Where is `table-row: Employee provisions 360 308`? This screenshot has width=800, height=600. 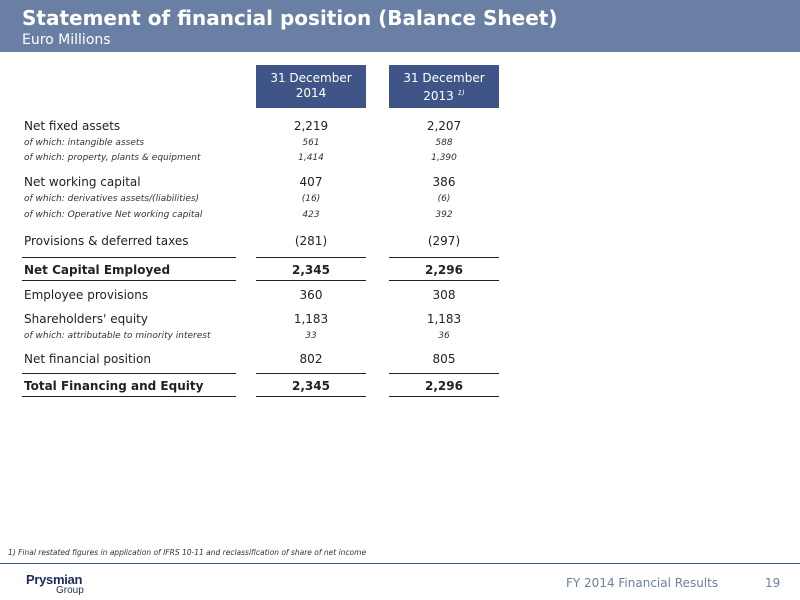 table-row: Employee provisions 360 308 is located at coordinates (400, 296).